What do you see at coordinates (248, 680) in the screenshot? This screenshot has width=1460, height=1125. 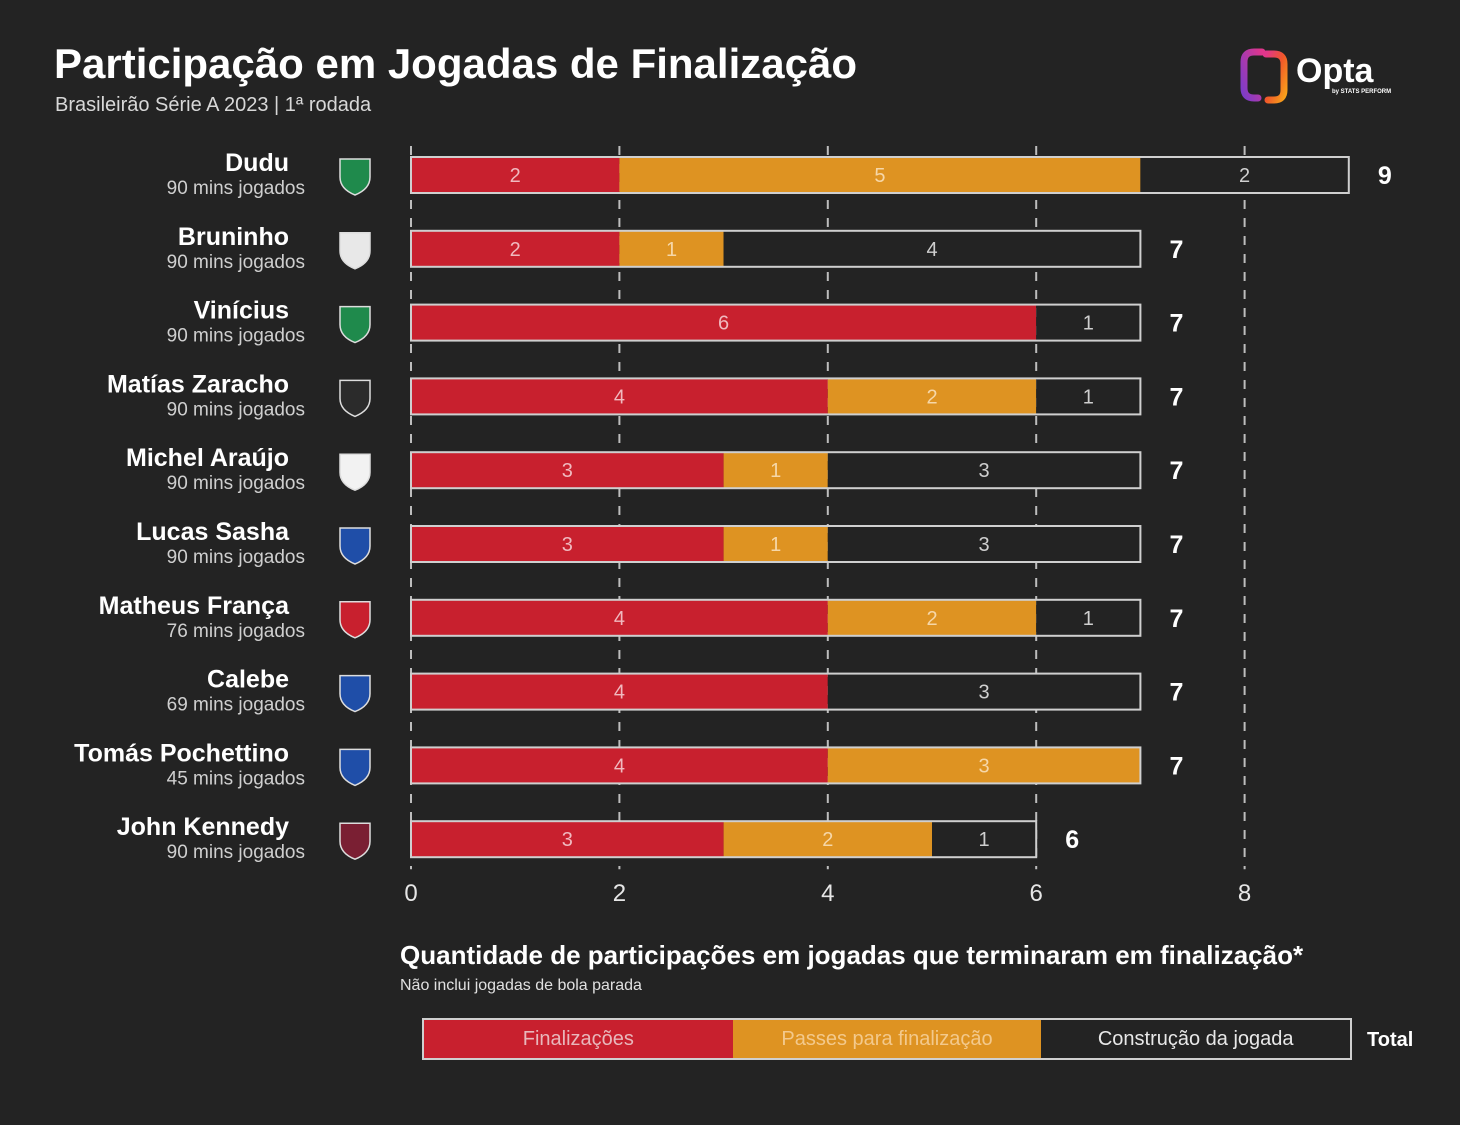 I see `player-name: Calebe` at bounding box center [248, 680].